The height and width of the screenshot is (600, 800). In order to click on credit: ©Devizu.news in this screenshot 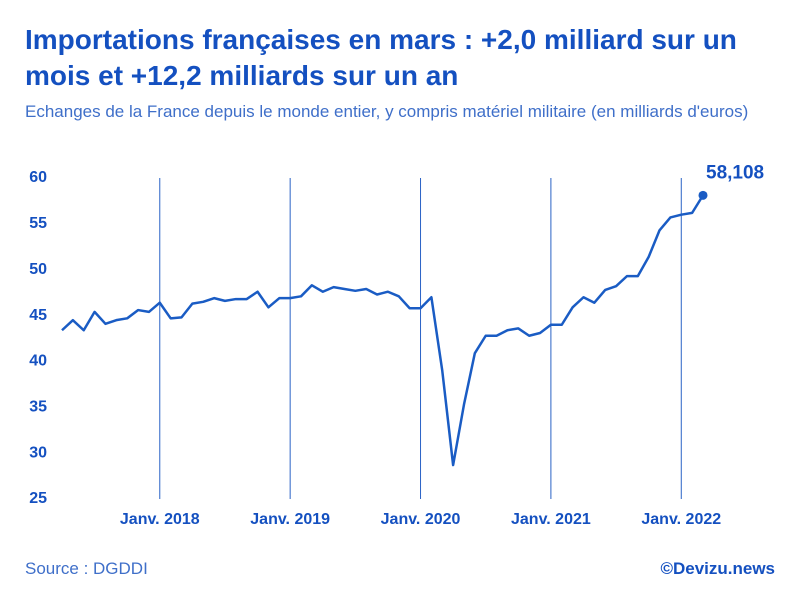, I will do `click(717, 568)`.